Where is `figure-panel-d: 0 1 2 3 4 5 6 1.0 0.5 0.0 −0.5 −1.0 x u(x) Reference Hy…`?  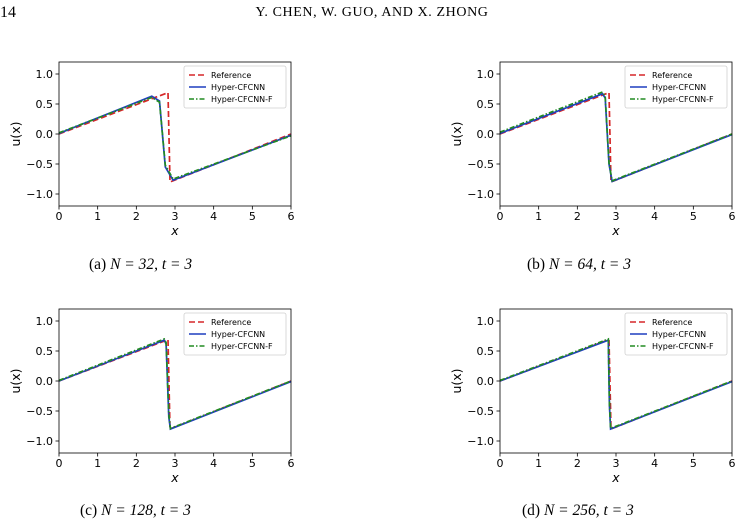
figure-panel-d: 0 1 2 3 4 5 6 1.0 0.5 0.0 −0.5 −1.0 x u(x) Reference Hy… is located at coordinates (591, 395).